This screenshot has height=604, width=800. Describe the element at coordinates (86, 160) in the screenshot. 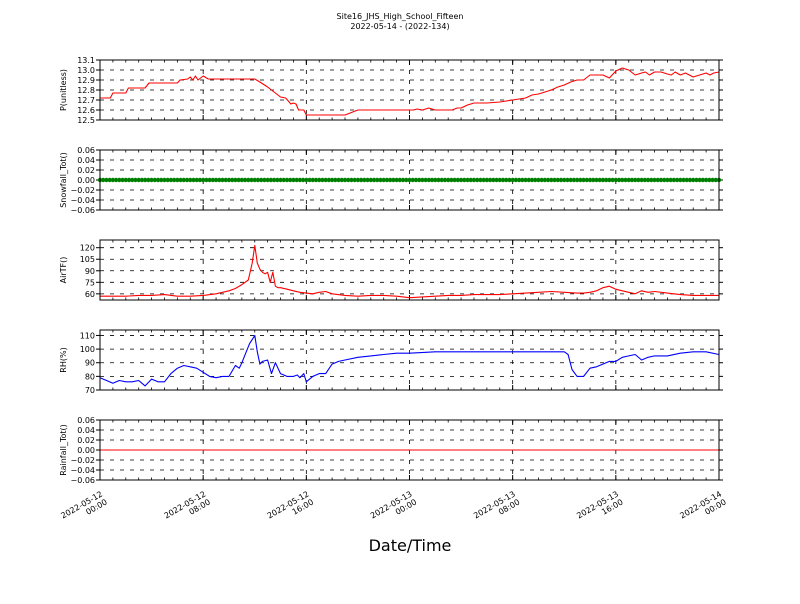

I see `y-tick-label: 0.04` at that location.